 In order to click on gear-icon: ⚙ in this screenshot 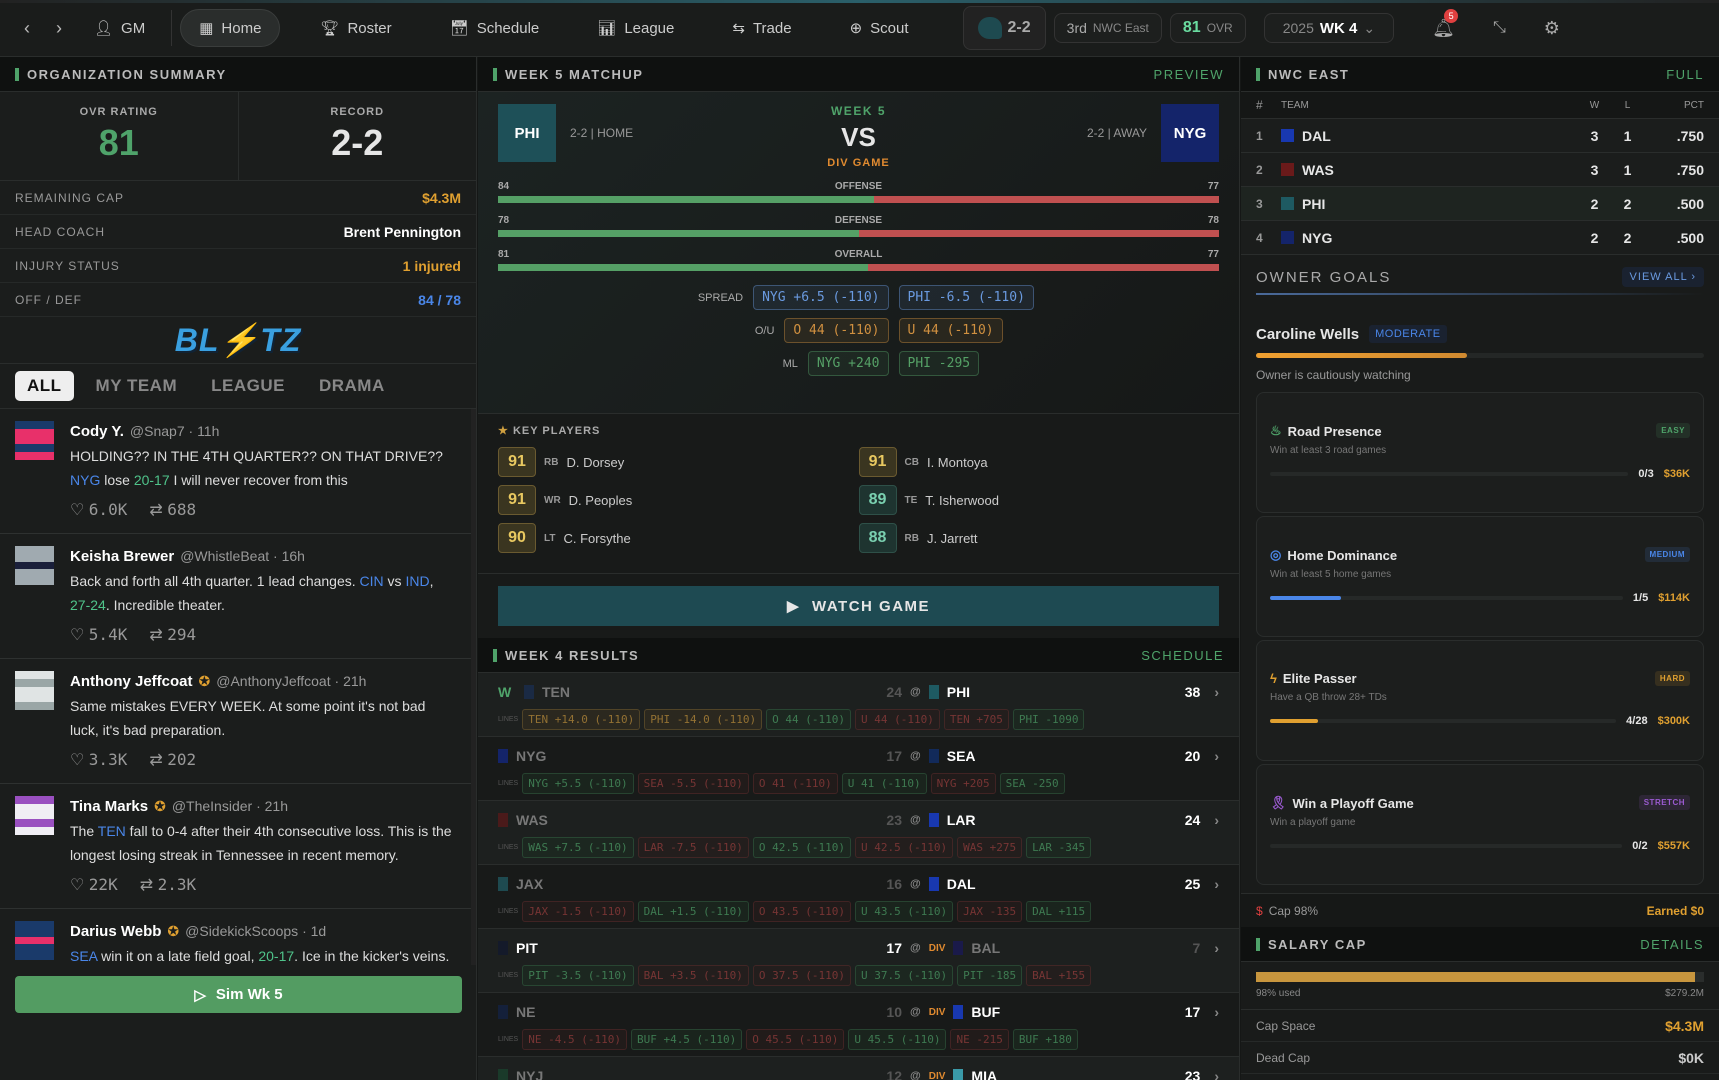, I will do `click(1551, 27)`.